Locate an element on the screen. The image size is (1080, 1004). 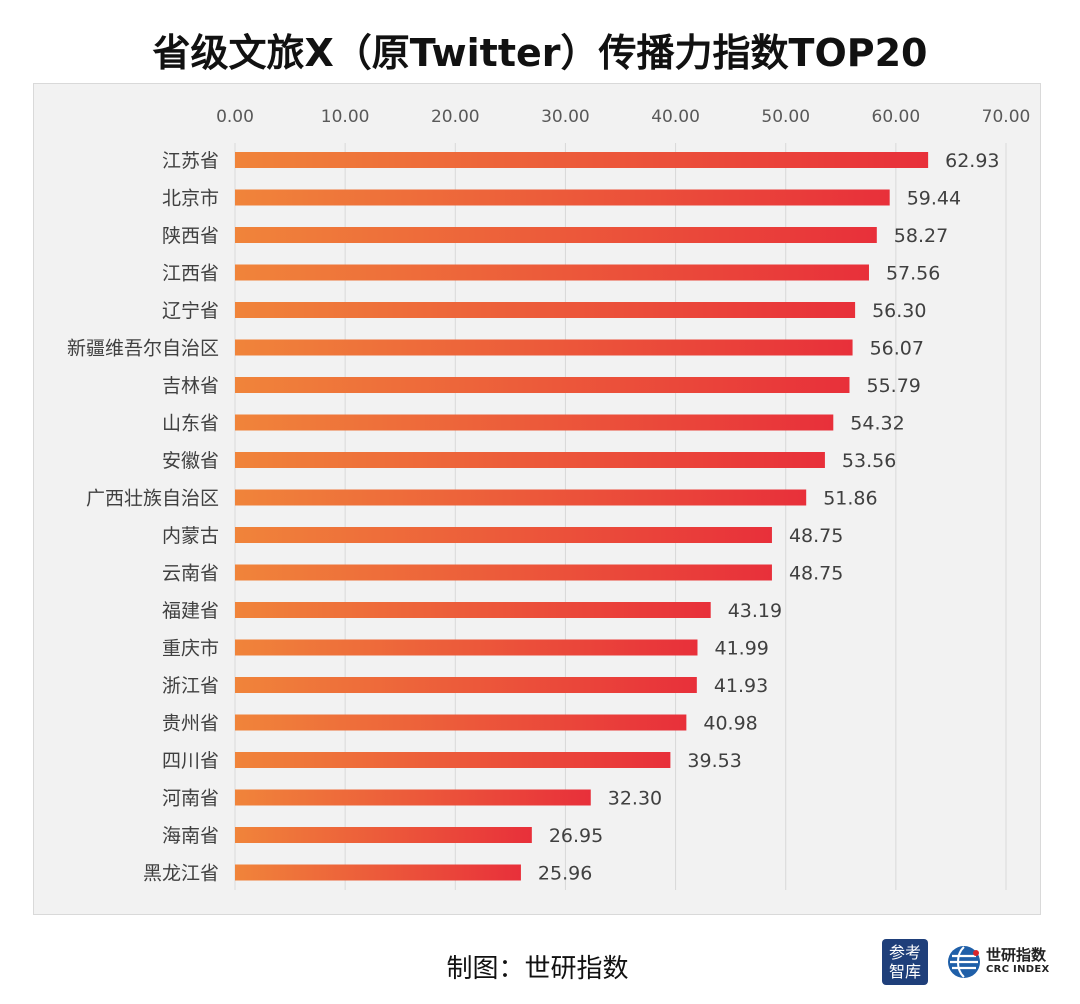
value-label: 53.56 is located at coordinates (869, 461).